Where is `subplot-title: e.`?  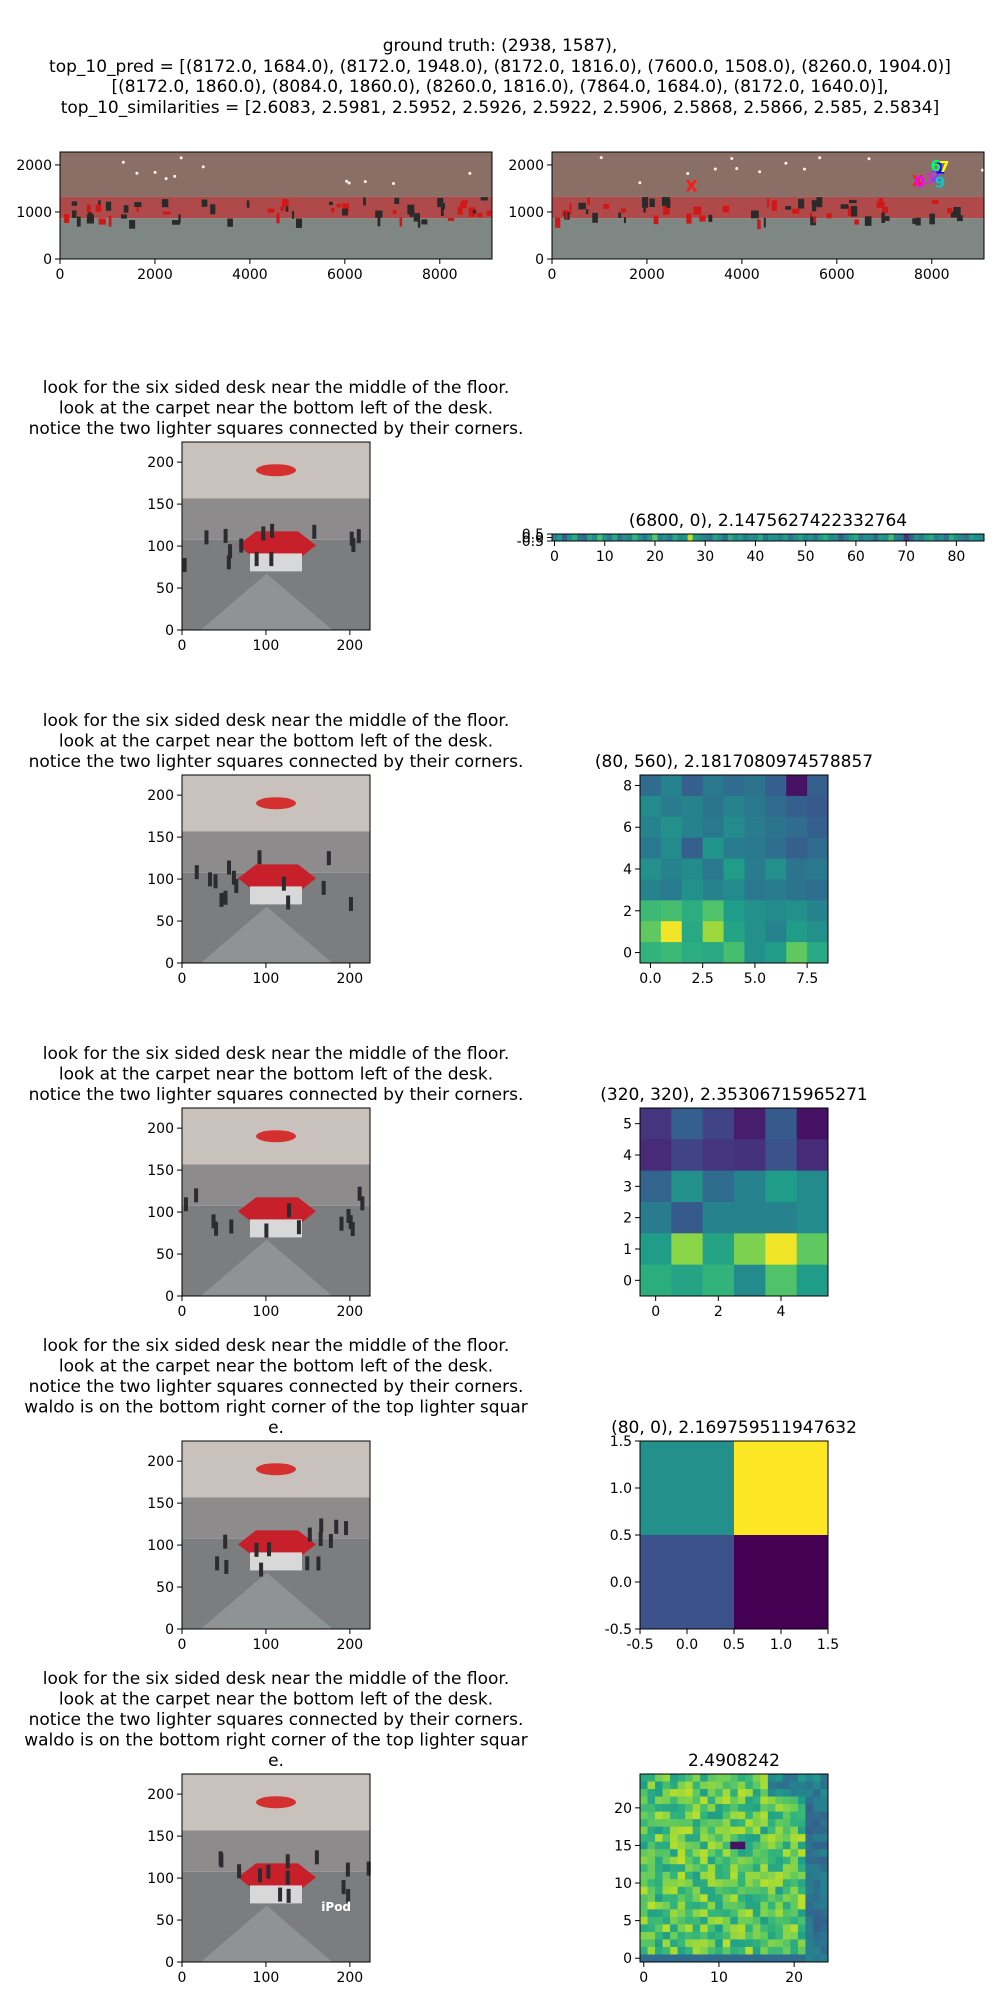 subplot-title: e. is located at coordinates (276, 1761).